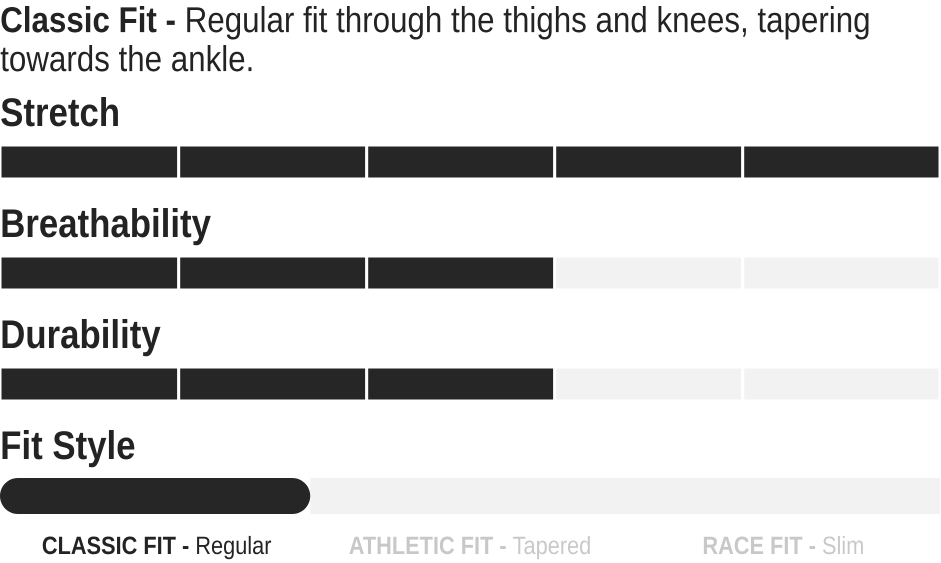 Image resolution: width=941 pixels, height=563 pixels. What do you see at coordinates (68, 449) in the screenshot?
I see `y-tick-label: Fit Style` at bounding box center [68, 449].